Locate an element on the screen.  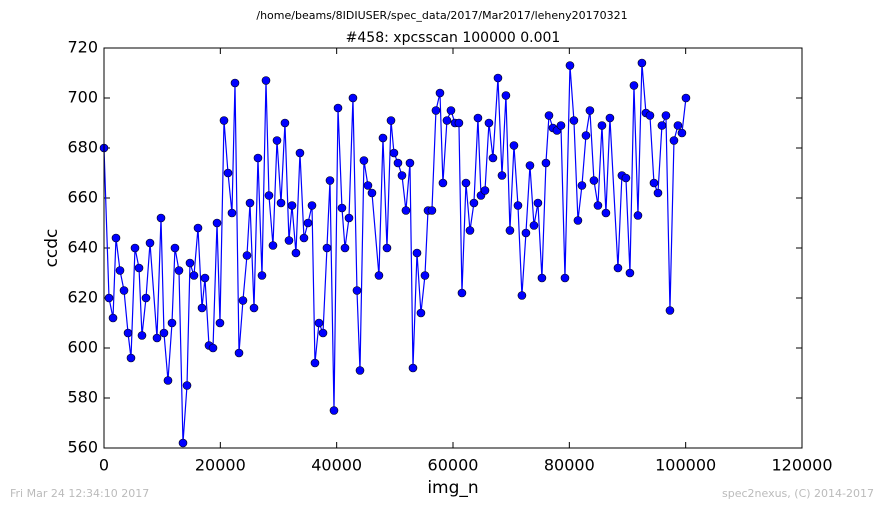
y-tick-label: 640 is located at coordinates (82, 247).